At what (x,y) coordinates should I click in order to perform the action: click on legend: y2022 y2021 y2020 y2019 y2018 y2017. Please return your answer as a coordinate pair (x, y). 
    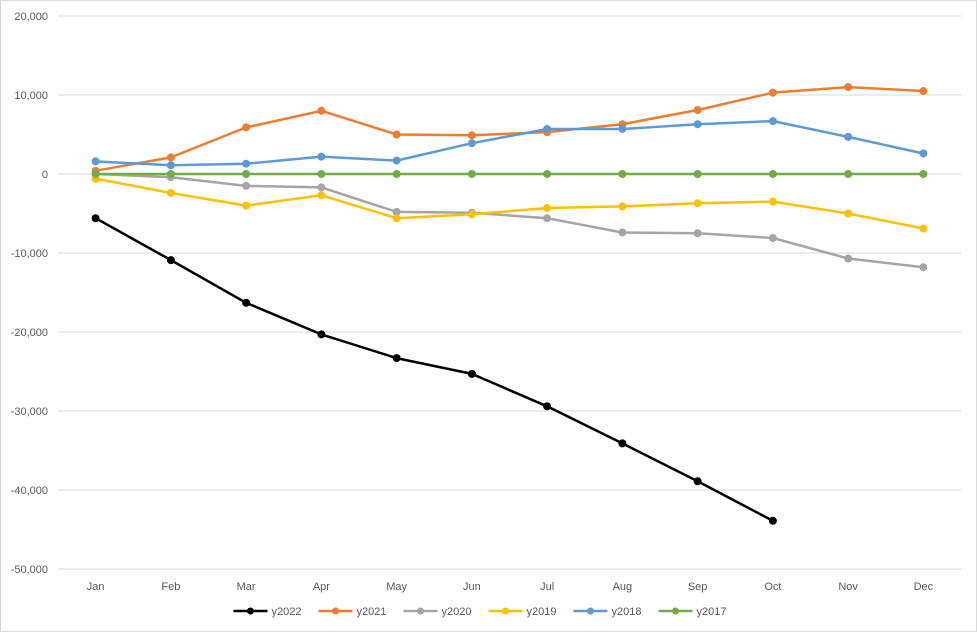
    Looking at the image, I should click on (480, 612).